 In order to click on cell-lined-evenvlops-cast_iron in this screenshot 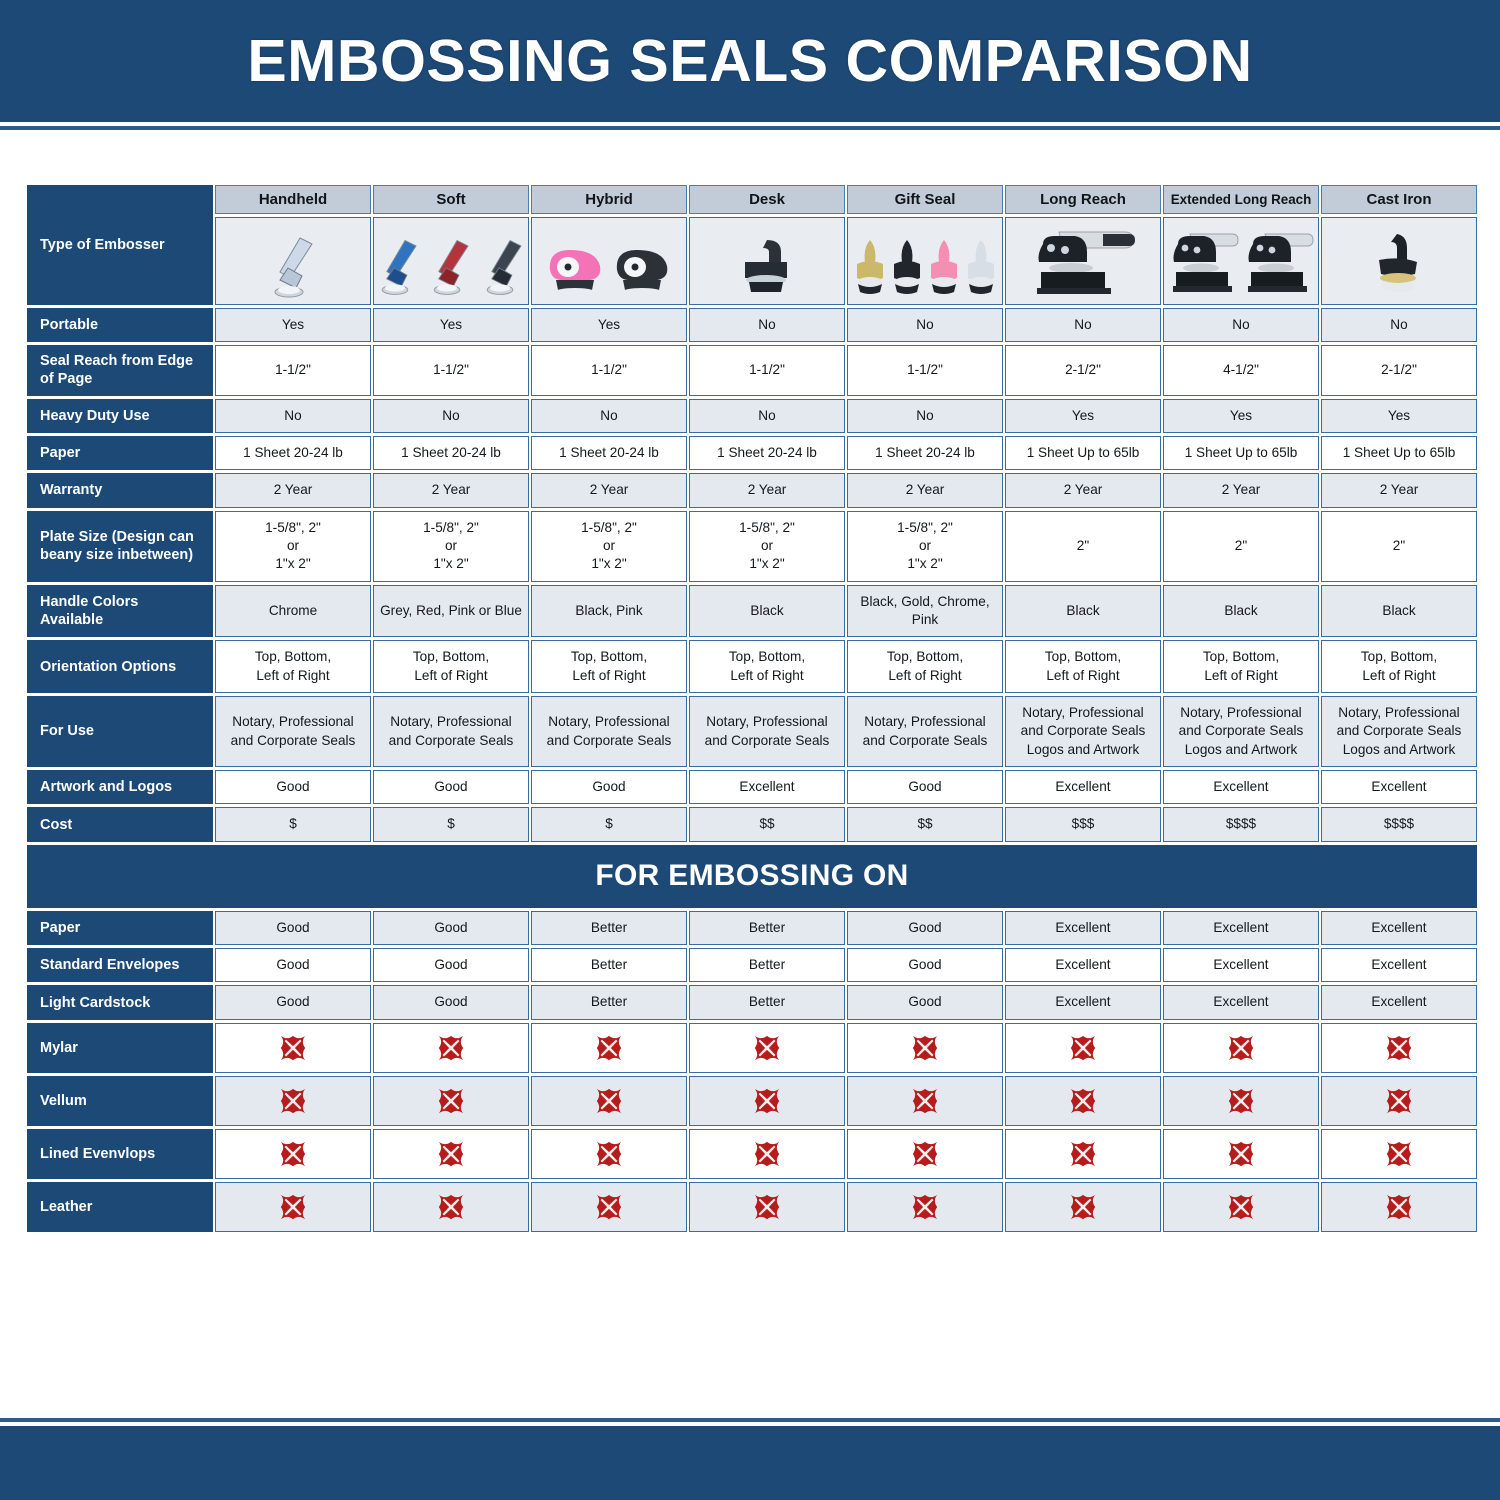, I will do `click(1399, 1153)`.